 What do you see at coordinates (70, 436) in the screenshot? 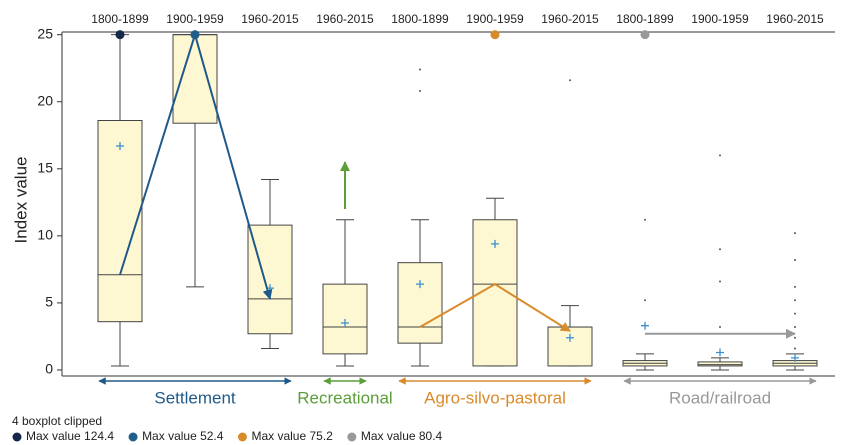
I see `legend-label: Max value 124.4` at bounding box center [70, 436].